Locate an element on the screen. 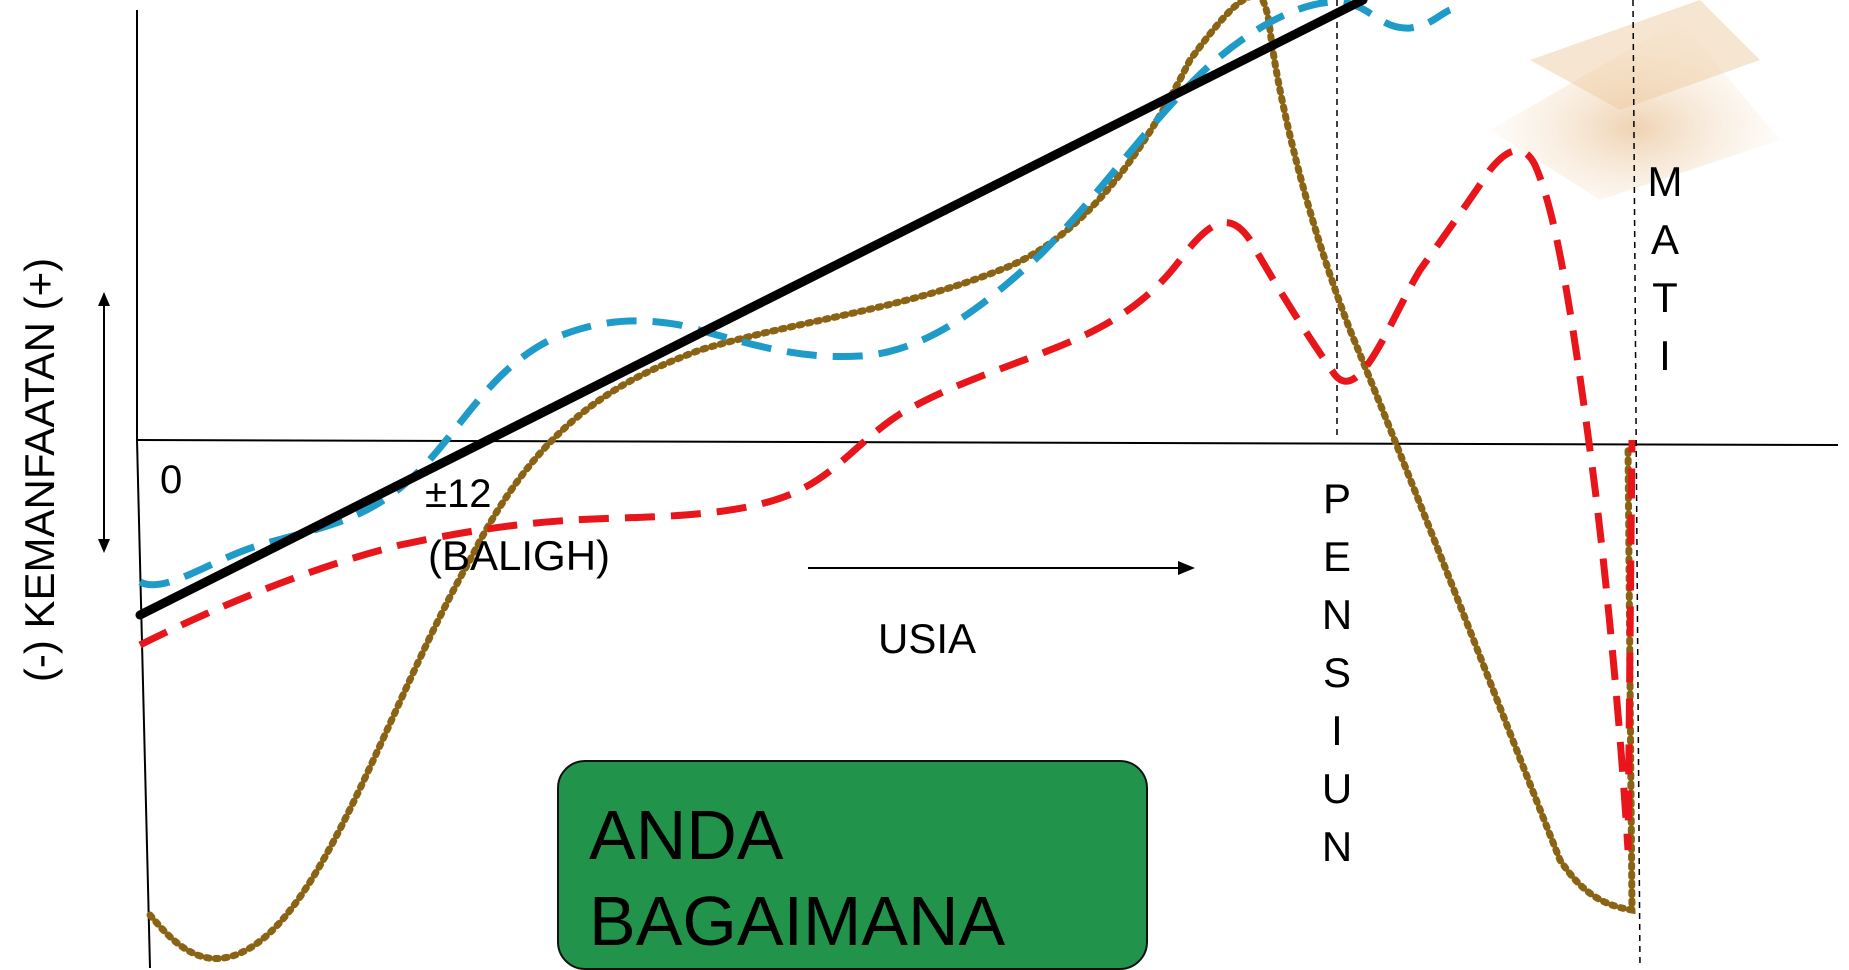  origin-label: 0 is located at coordinates (171, 480).